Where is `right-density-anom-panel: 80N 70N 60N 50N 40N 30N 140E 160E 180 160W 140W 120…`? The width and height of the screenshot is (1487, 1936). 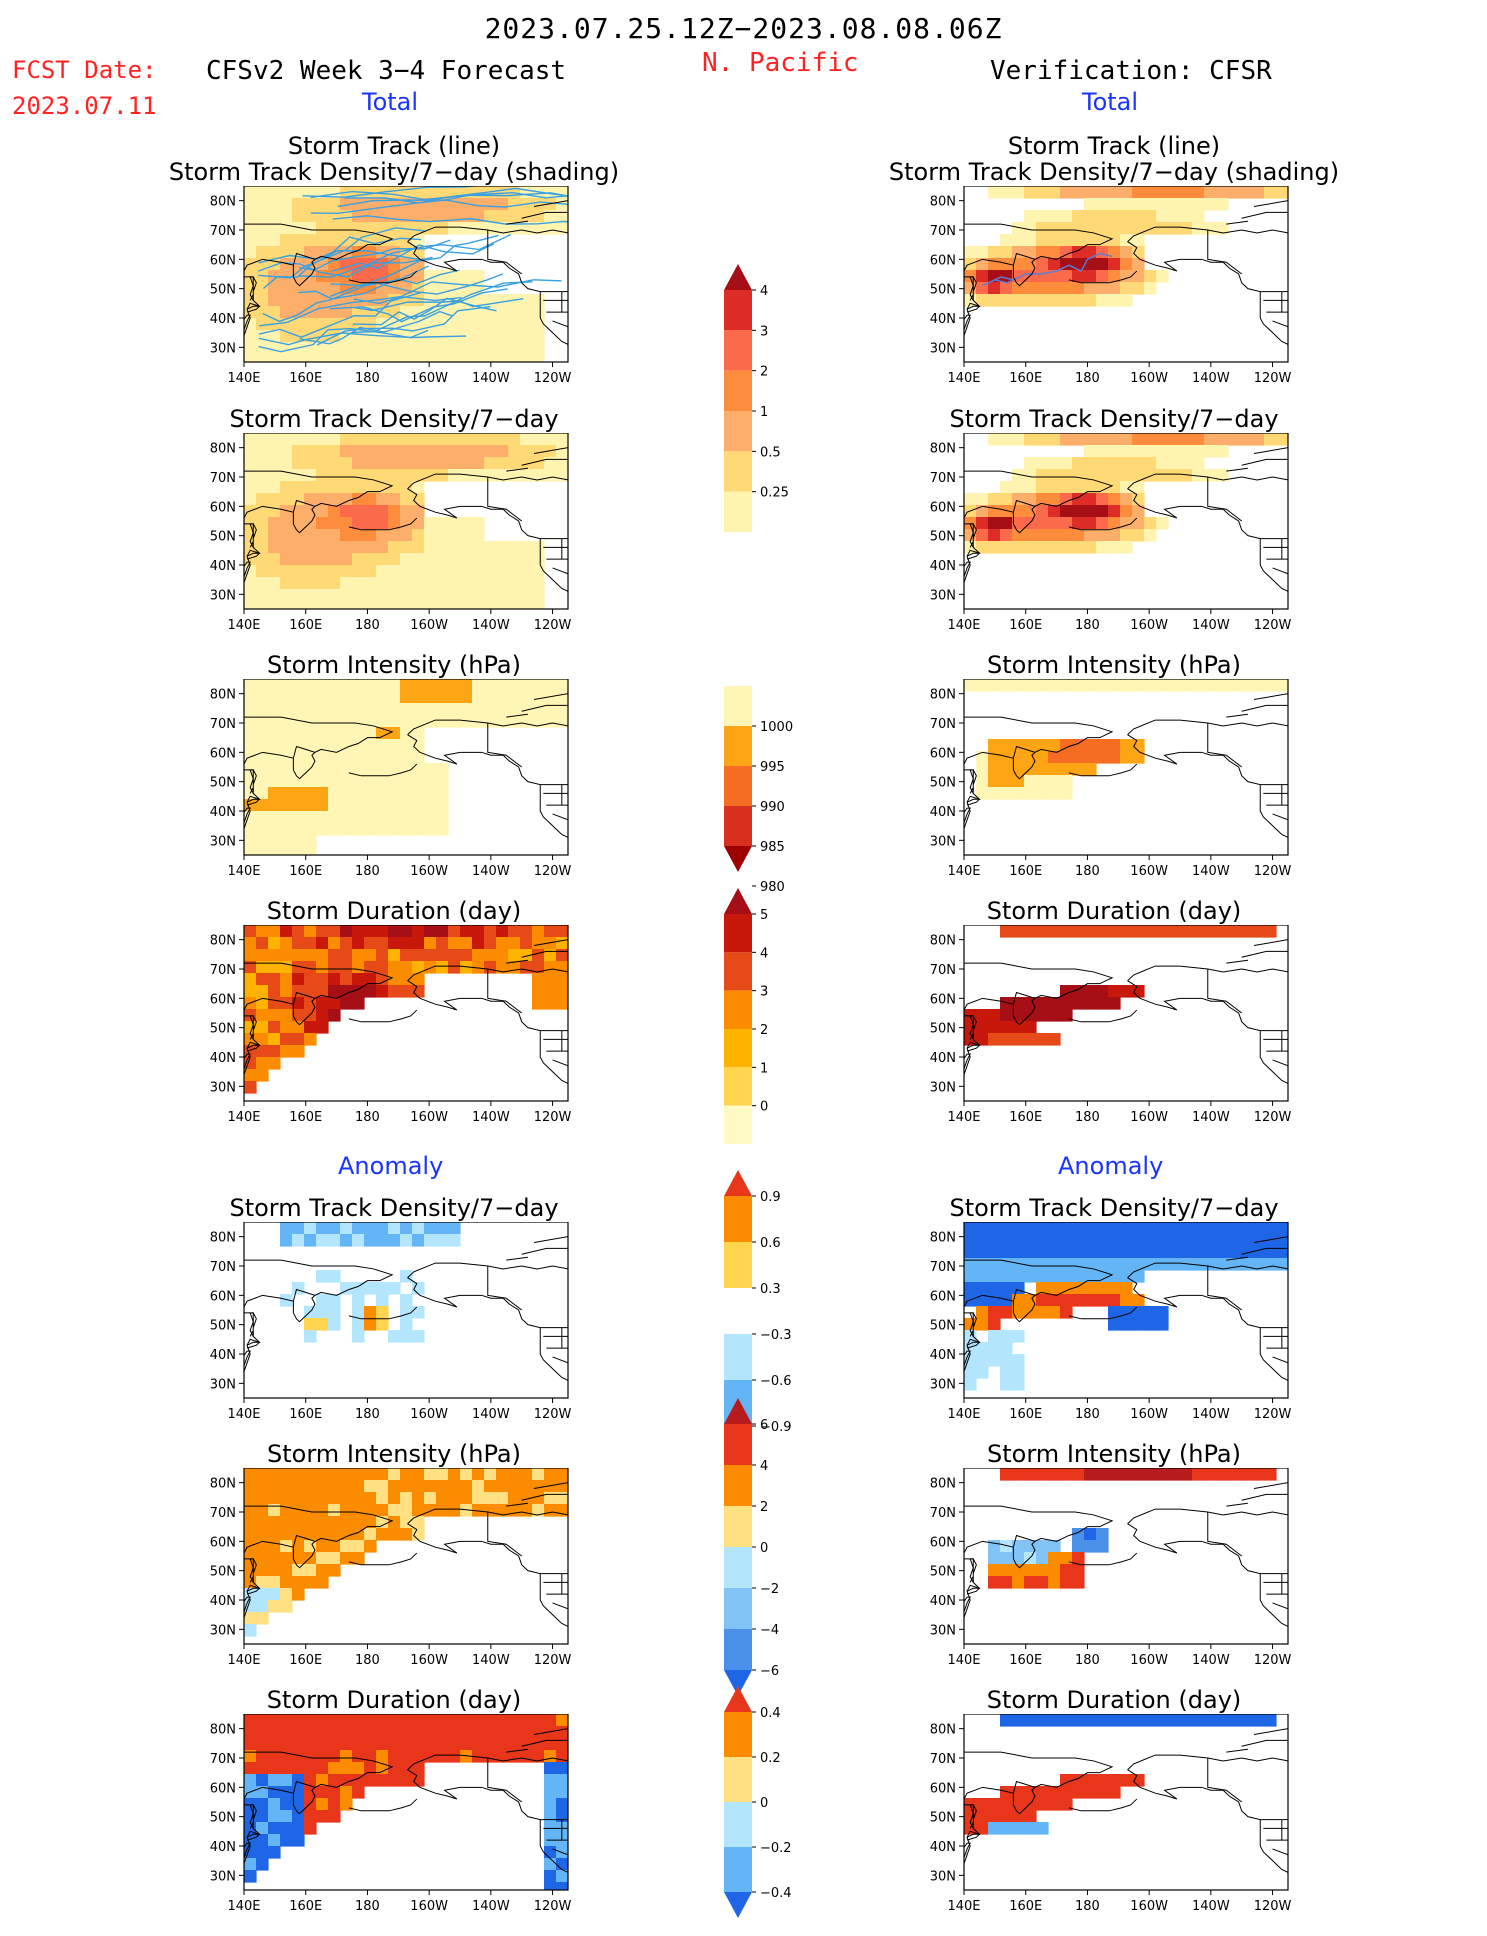 right-density-anom-panel: 80N 70N 60N 50N 40N 30N 140E 160E 180 160W 140W 120… is located at coordinates (1110, 1332).